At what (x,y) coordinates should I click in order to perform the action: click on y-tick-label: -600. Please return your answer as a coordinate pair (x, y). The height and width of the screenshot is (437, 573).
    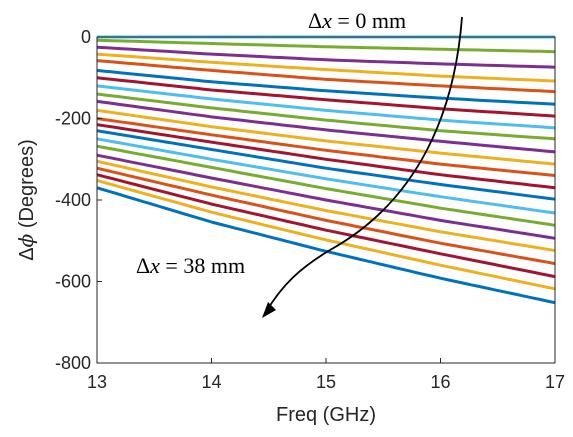
    Looking at the image, I should click on (73, 282).